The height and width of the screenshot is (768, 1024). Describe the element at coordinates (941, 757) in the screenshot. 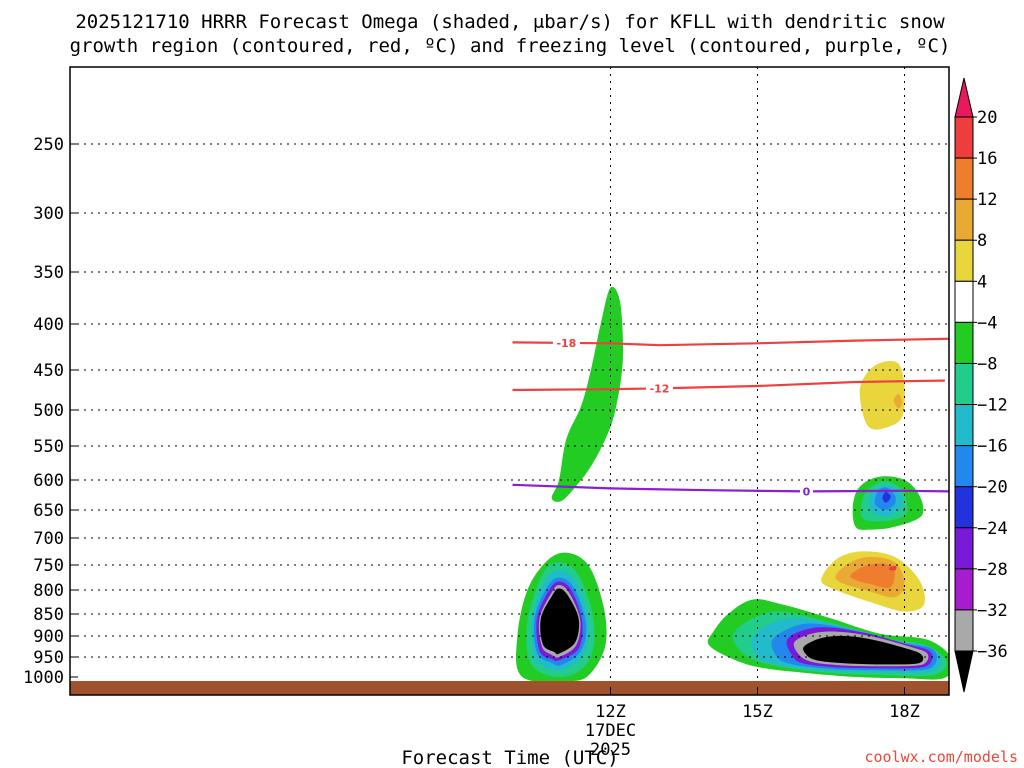

I see `credit-text: coolwx.com/models` at that location.